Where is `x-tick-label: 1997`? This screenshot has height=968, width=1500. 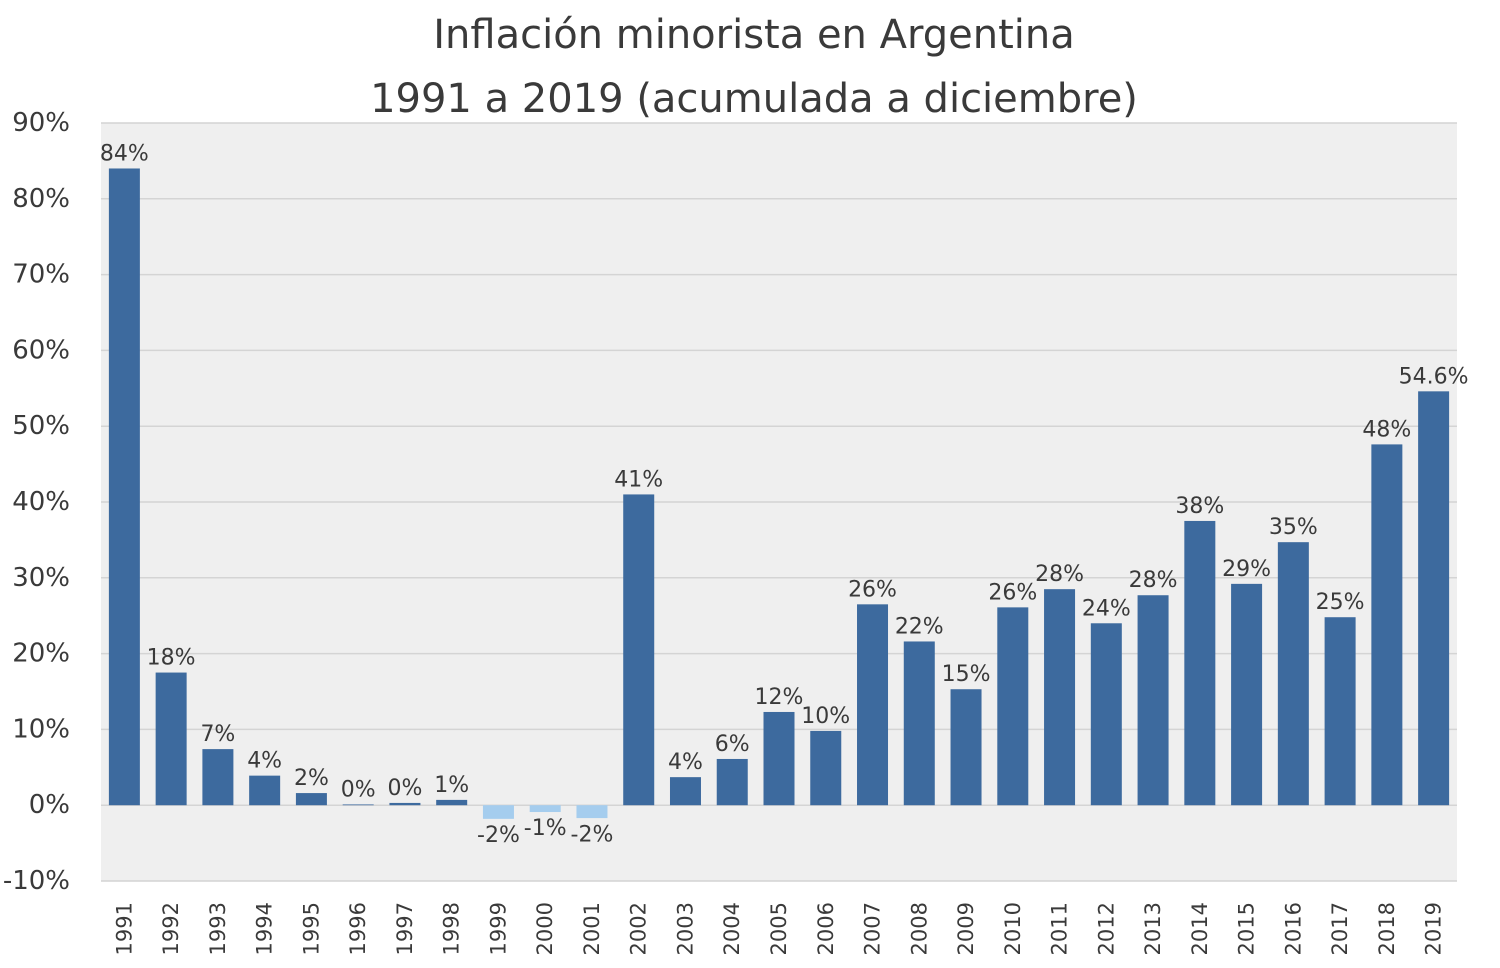
x-tick-label: 1997 is located at coordinates (405, 928).